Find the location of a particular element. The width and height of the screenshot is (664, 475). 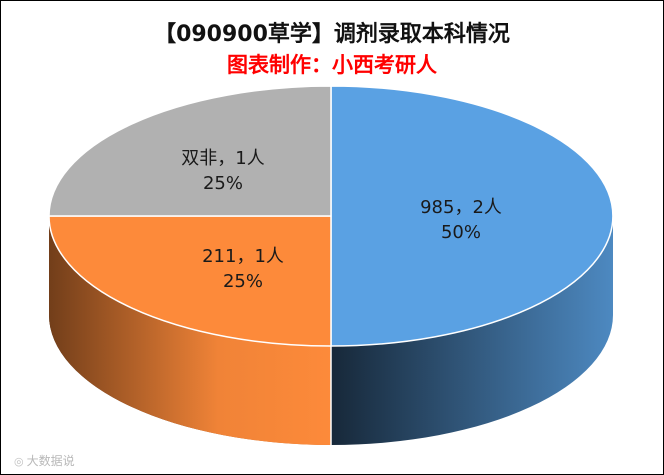

pie-label-985: 985，2人 is located at coordinates (461, 207).